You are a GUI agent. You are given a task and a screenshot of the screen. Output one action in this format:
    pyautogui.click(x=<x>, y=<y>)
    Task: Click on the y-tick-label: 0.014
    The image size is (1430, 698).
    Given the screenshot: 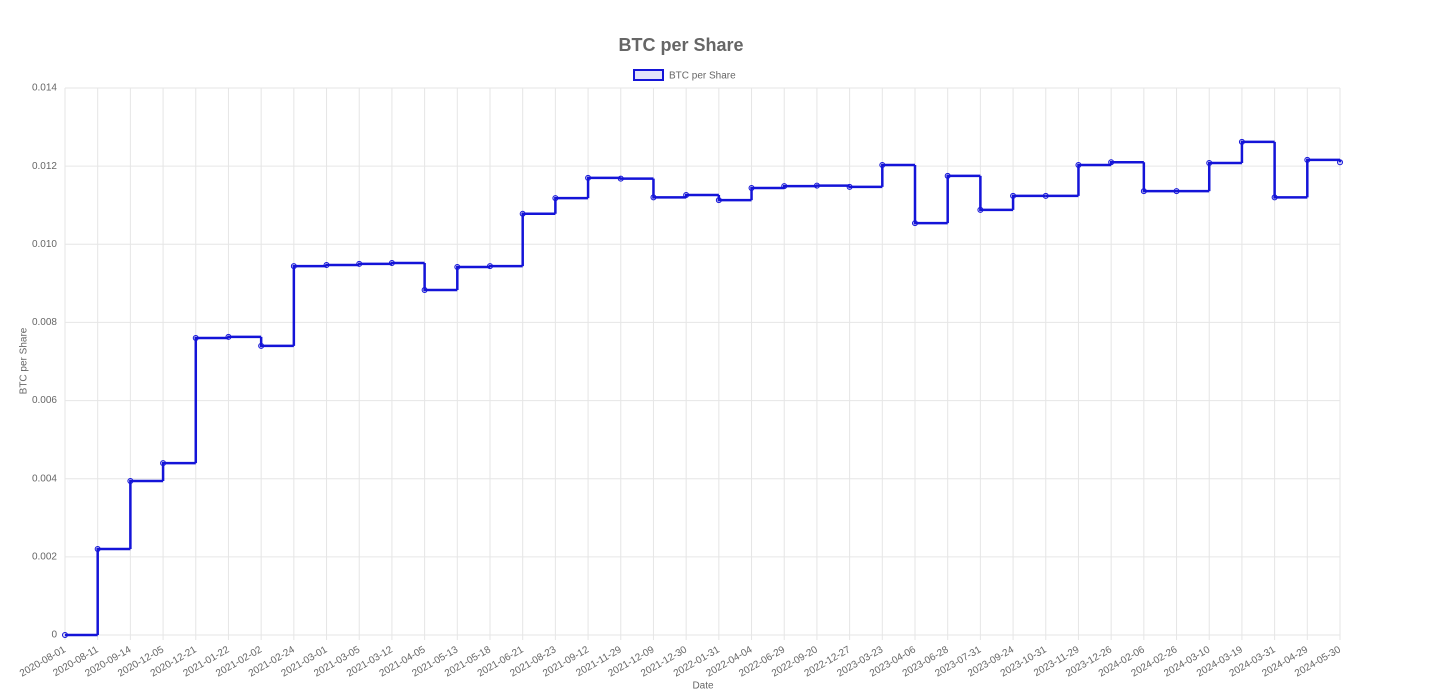 What is the action you would take?
    pyautogui.click(x=44, y=88)
    